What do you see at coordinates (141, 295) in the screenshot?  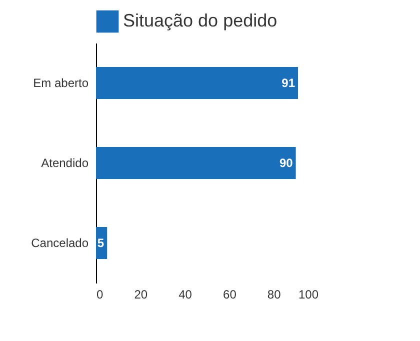 I see `x-tick-label: 20` at bounding box center [141, 295].